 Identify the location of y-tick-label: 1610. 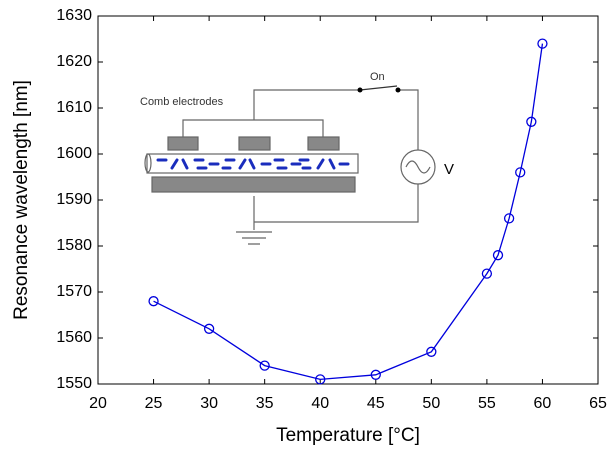
(74, 107).